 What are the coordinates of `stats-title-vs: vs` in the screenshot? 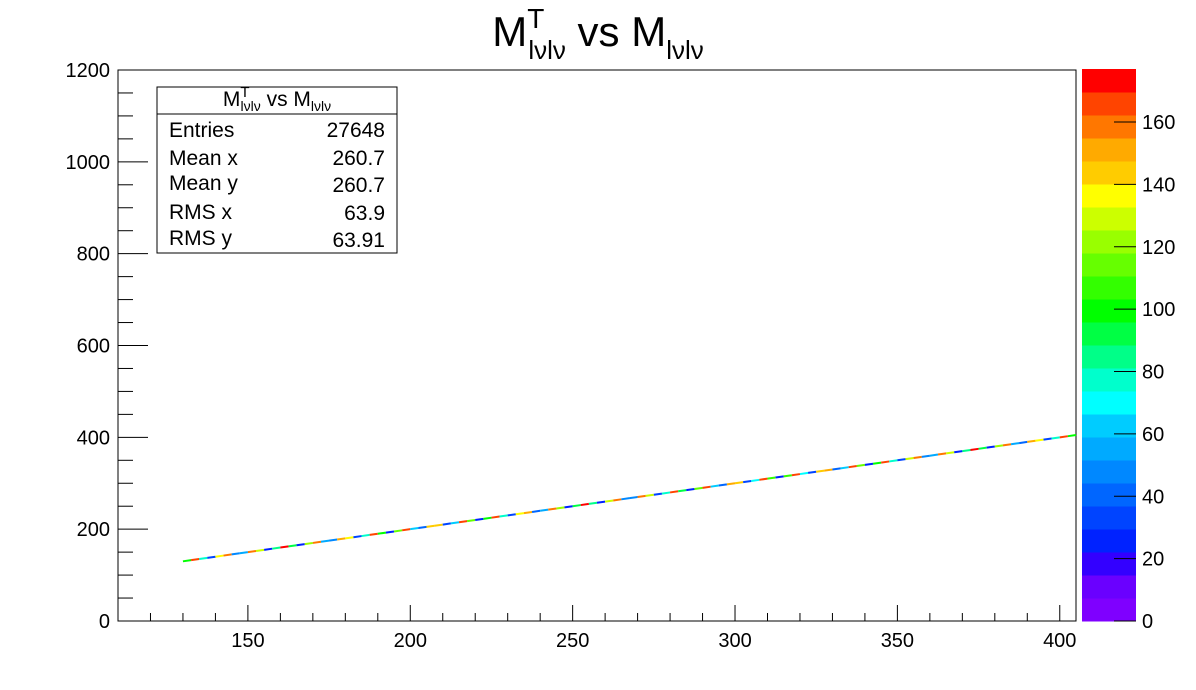 It's located at (277, 99).